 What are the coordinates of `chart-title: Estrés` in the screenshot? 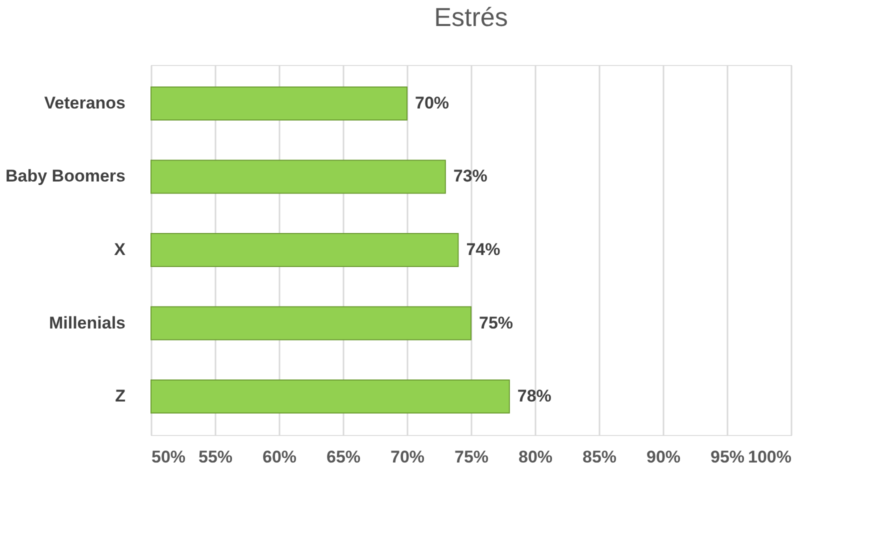 It's located at (471, 17).